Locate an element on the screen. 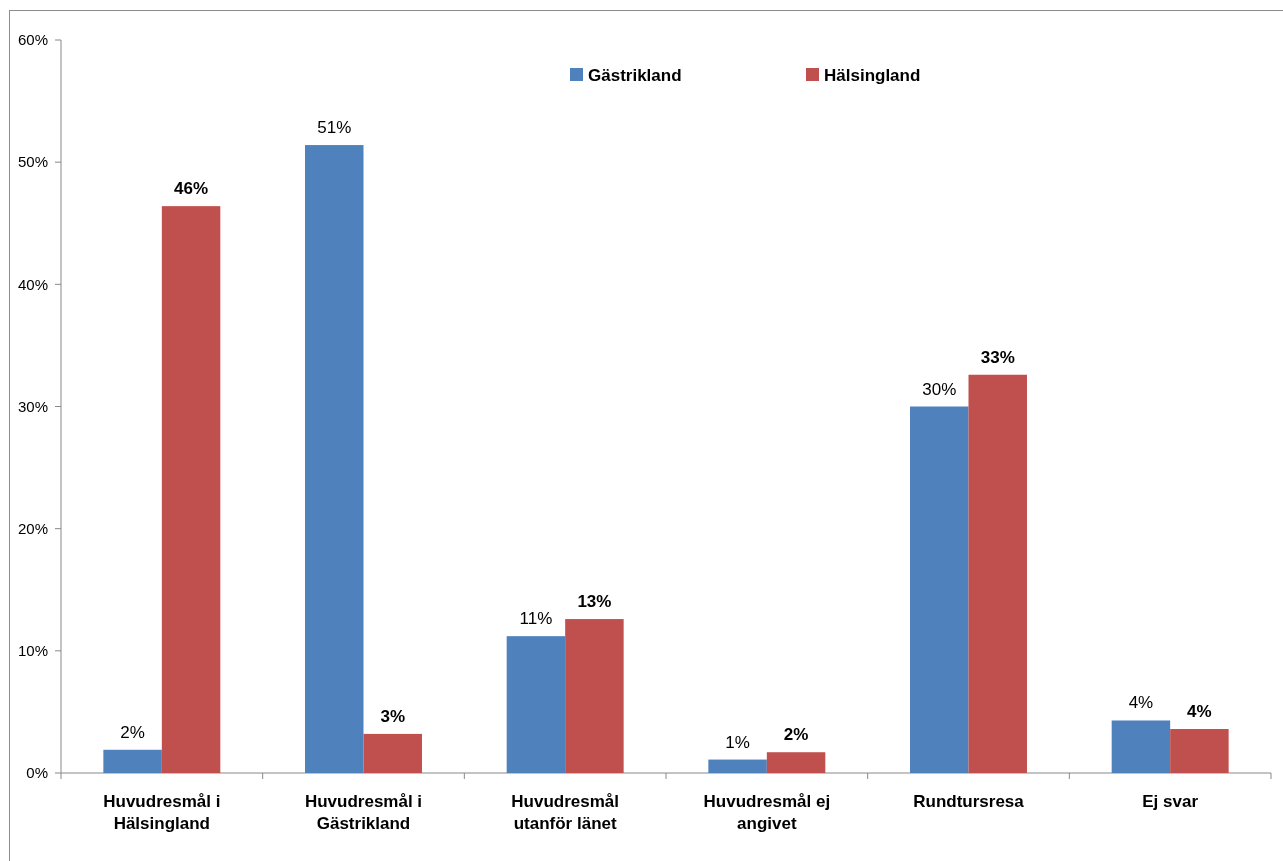 The image size is (1283, 861). legend-label: Gästrikland is located at coordinates (635, 75).